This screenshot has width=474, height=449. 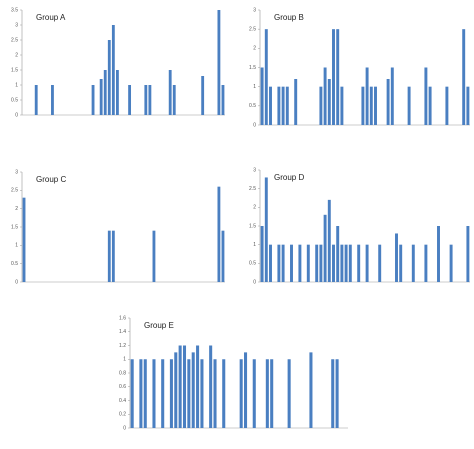 What do you see at coordinates (122, 415) in the screenshot?
I see `y-tick-label: 0.2` at bounding box center [122, 415].